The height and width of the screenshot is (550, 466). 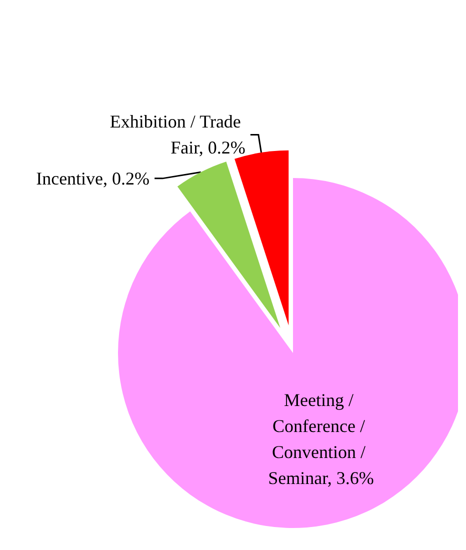 What do you see at coordinates (178, 135) in the screenshot?
I see `slice-label: Exhibition / Trade Fair, 0.2%` at bounding box center [178, 135].